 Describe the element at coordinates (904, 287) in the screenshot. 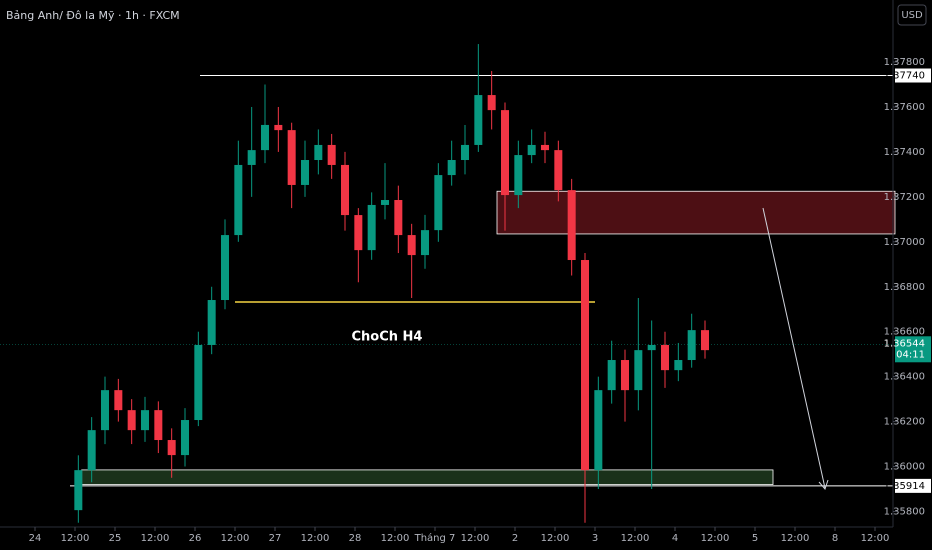

I see `y-tick-label: 1.36800` at that location.